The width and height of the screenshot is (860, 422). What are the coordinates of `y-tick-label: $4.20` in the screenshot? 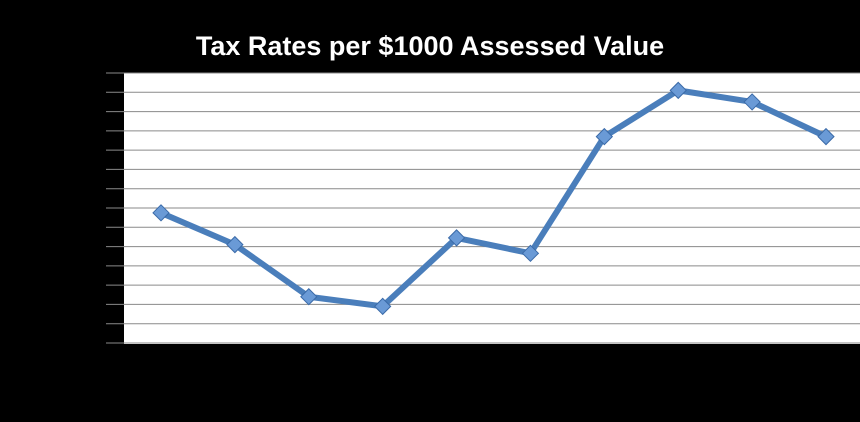 It's located at (84, 324).